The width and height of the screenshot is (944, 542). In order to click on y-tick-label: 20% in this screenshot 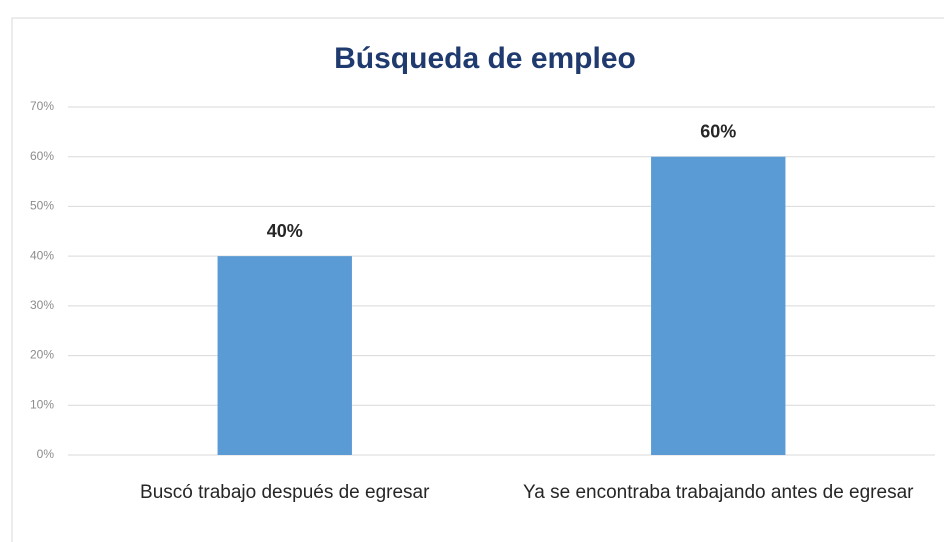, I will do `click(42, 355)`.